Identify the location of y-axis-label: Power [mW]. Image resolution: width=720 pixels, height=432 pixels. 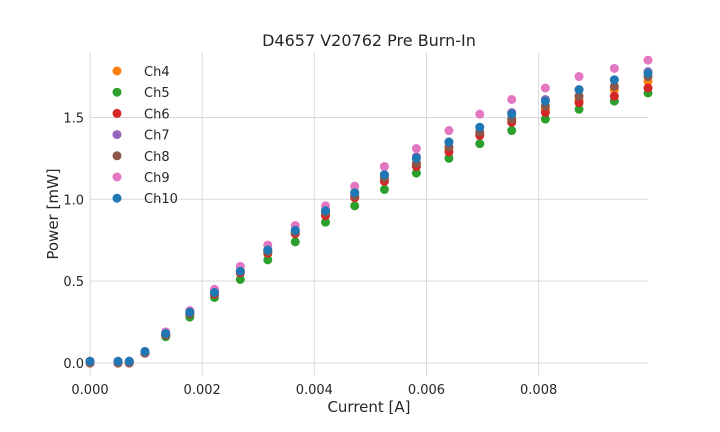
(53, 213).